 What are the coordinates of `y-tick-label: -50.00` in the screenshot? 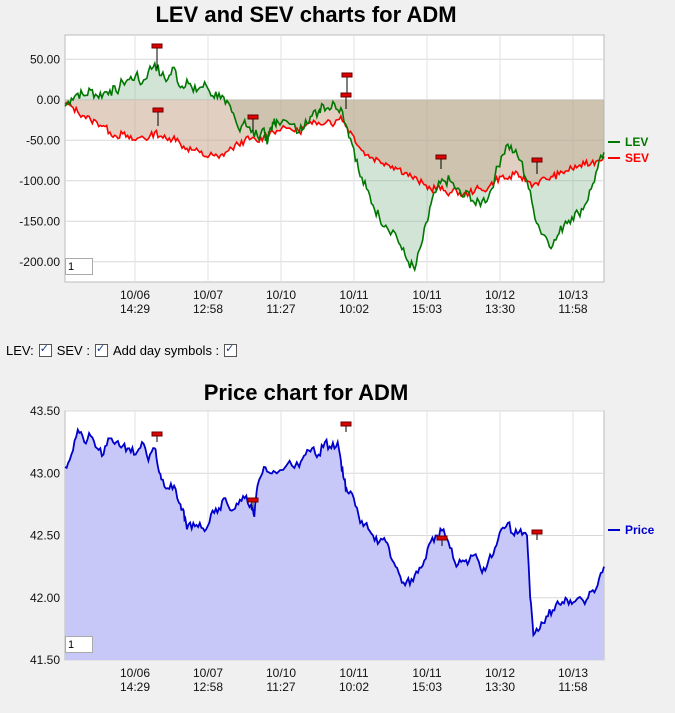 It's located at (43, 140).